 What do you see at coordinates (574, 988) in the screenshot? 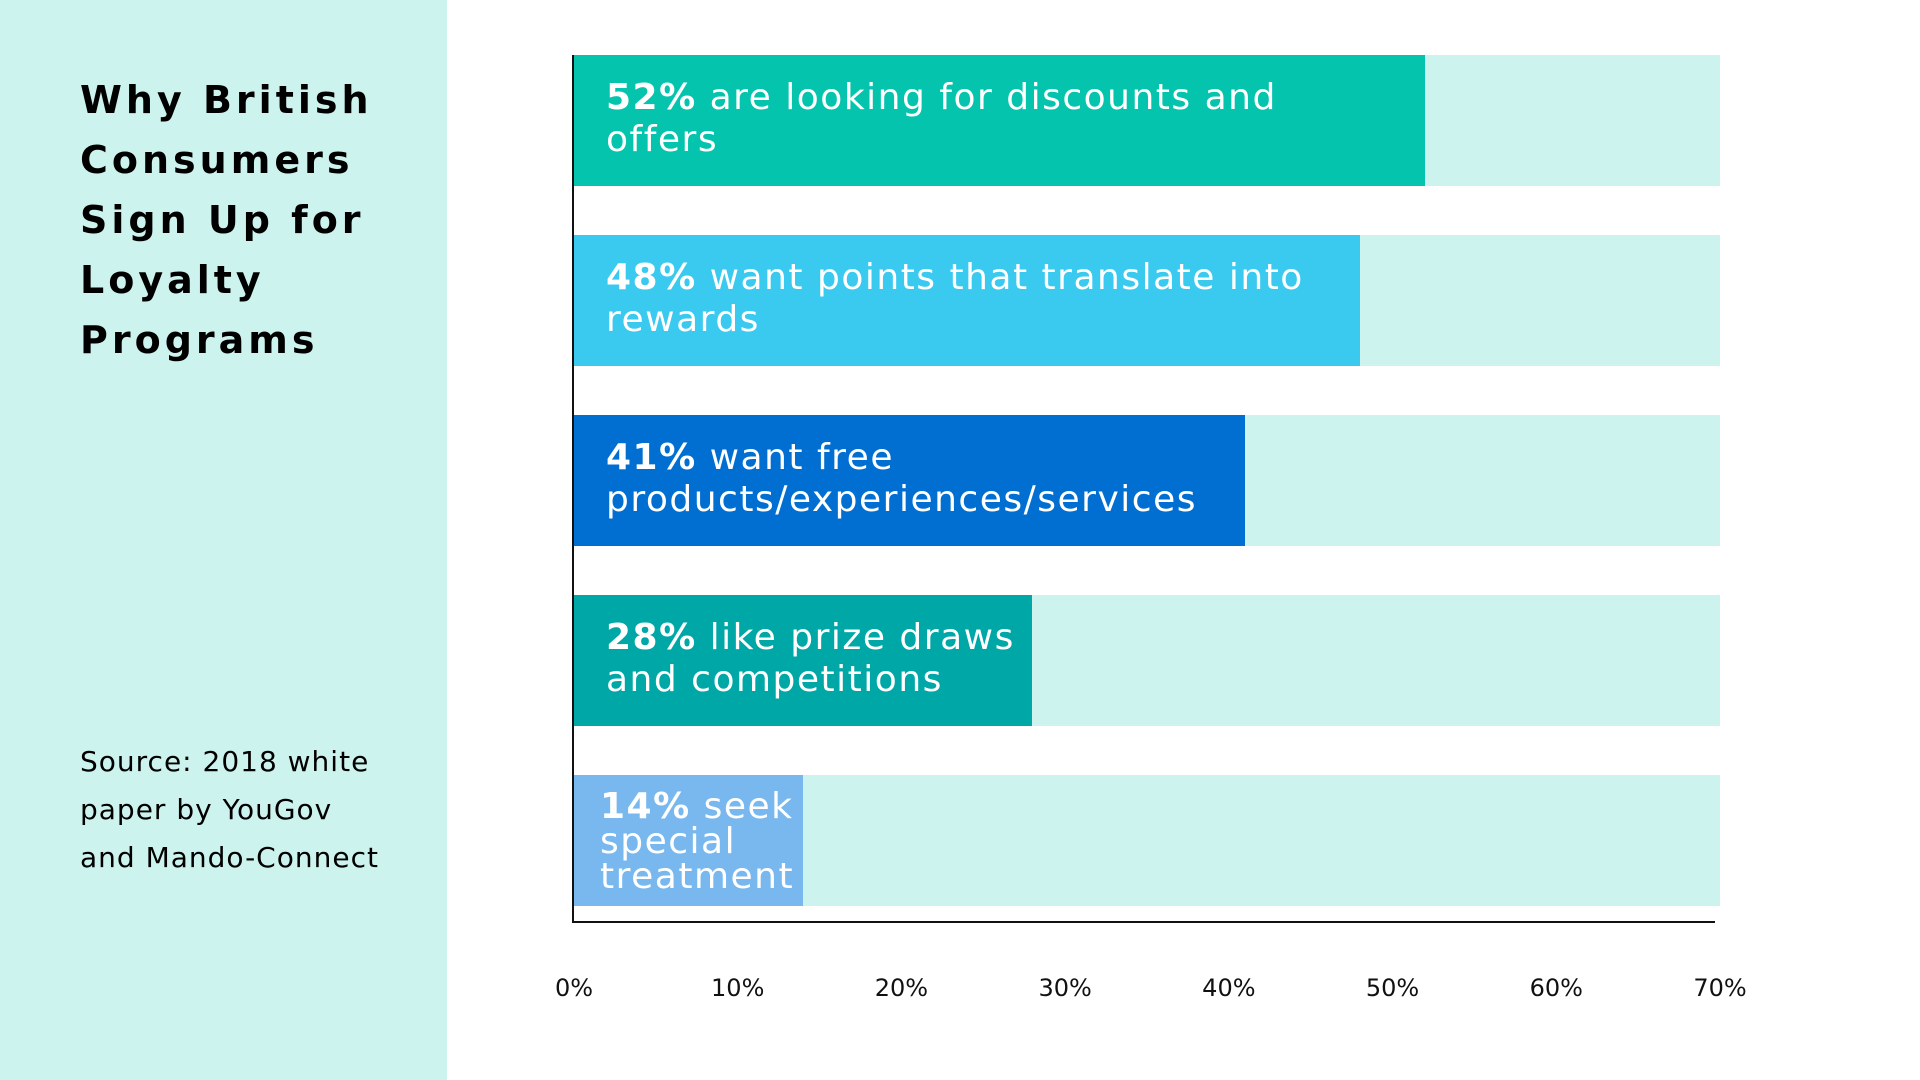
I see `x-tick-label: 0%` at bounding box center [574, 988].